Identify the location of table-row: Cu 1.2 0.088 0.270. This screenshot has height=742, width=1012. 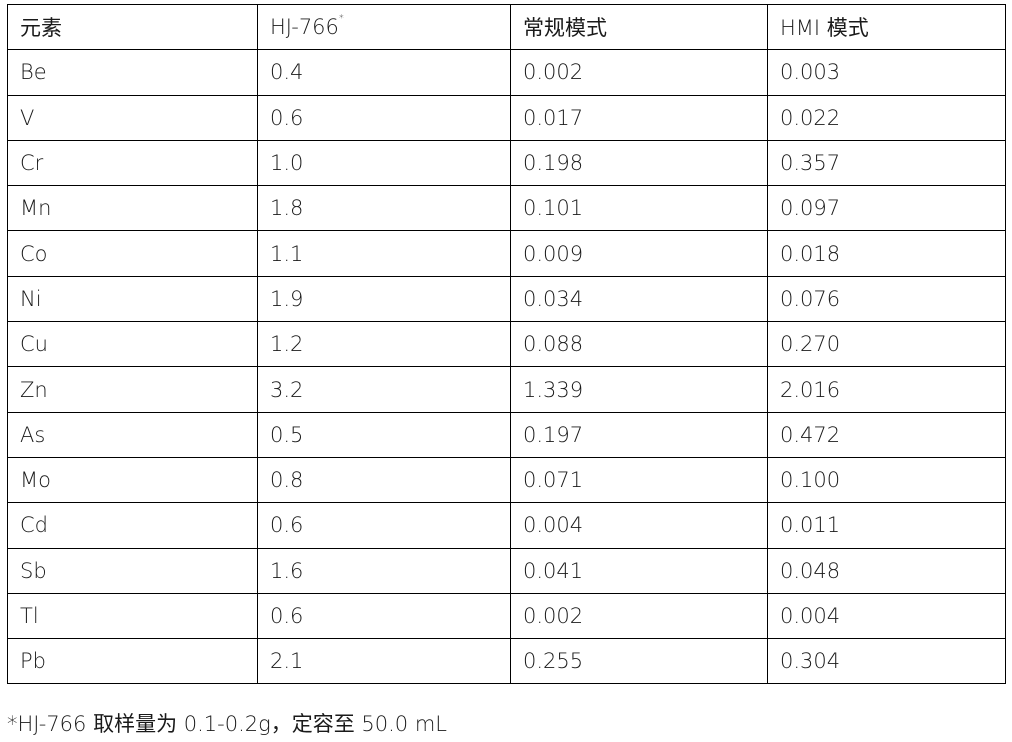
(506, 344).